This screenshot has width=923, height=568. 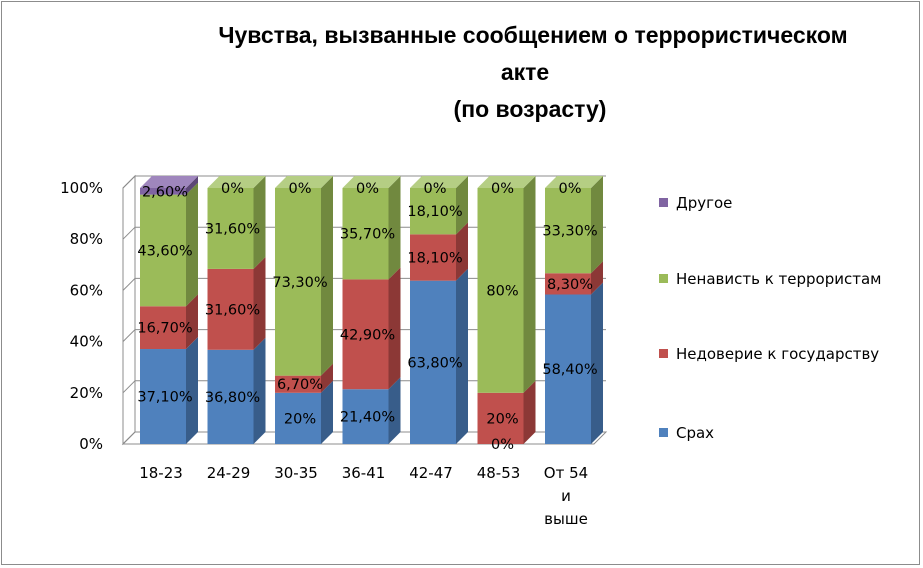 I want to click on legend-label: Срах, so click(x=695, y=433).